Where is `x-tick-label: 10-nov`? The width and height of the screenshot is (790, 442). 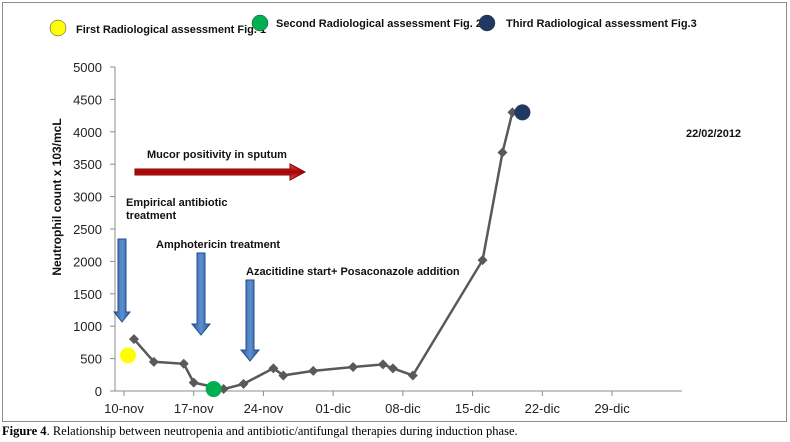 x-tick-label: 10-nov is located at coordinates (124, 408).